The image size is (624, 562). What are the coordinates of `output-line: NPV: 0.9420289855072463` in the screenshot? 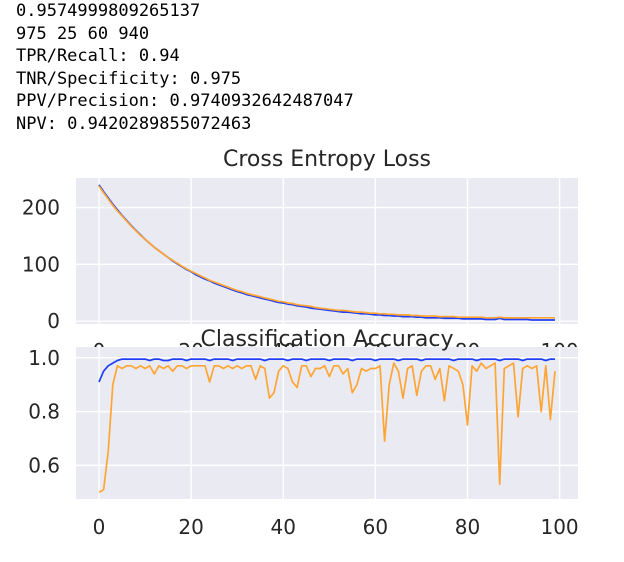 It's located at (134, 123).